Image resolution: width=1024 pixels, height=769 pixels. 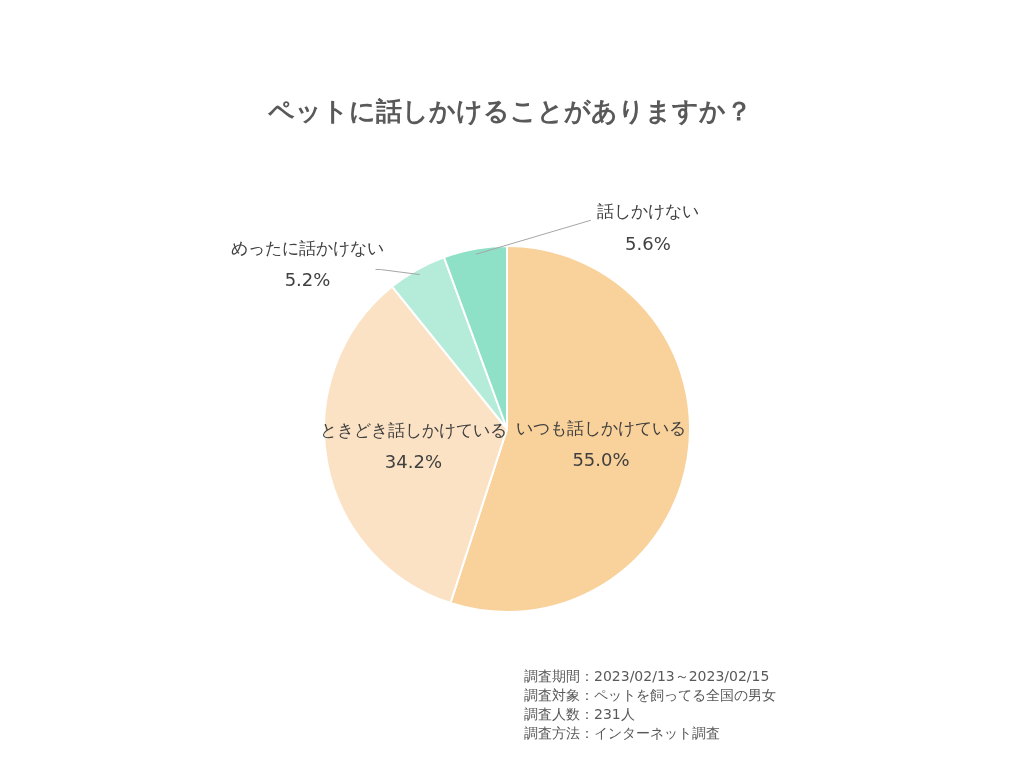 I want to click on text: 調査人数：231人, so click(x=579, y=714).